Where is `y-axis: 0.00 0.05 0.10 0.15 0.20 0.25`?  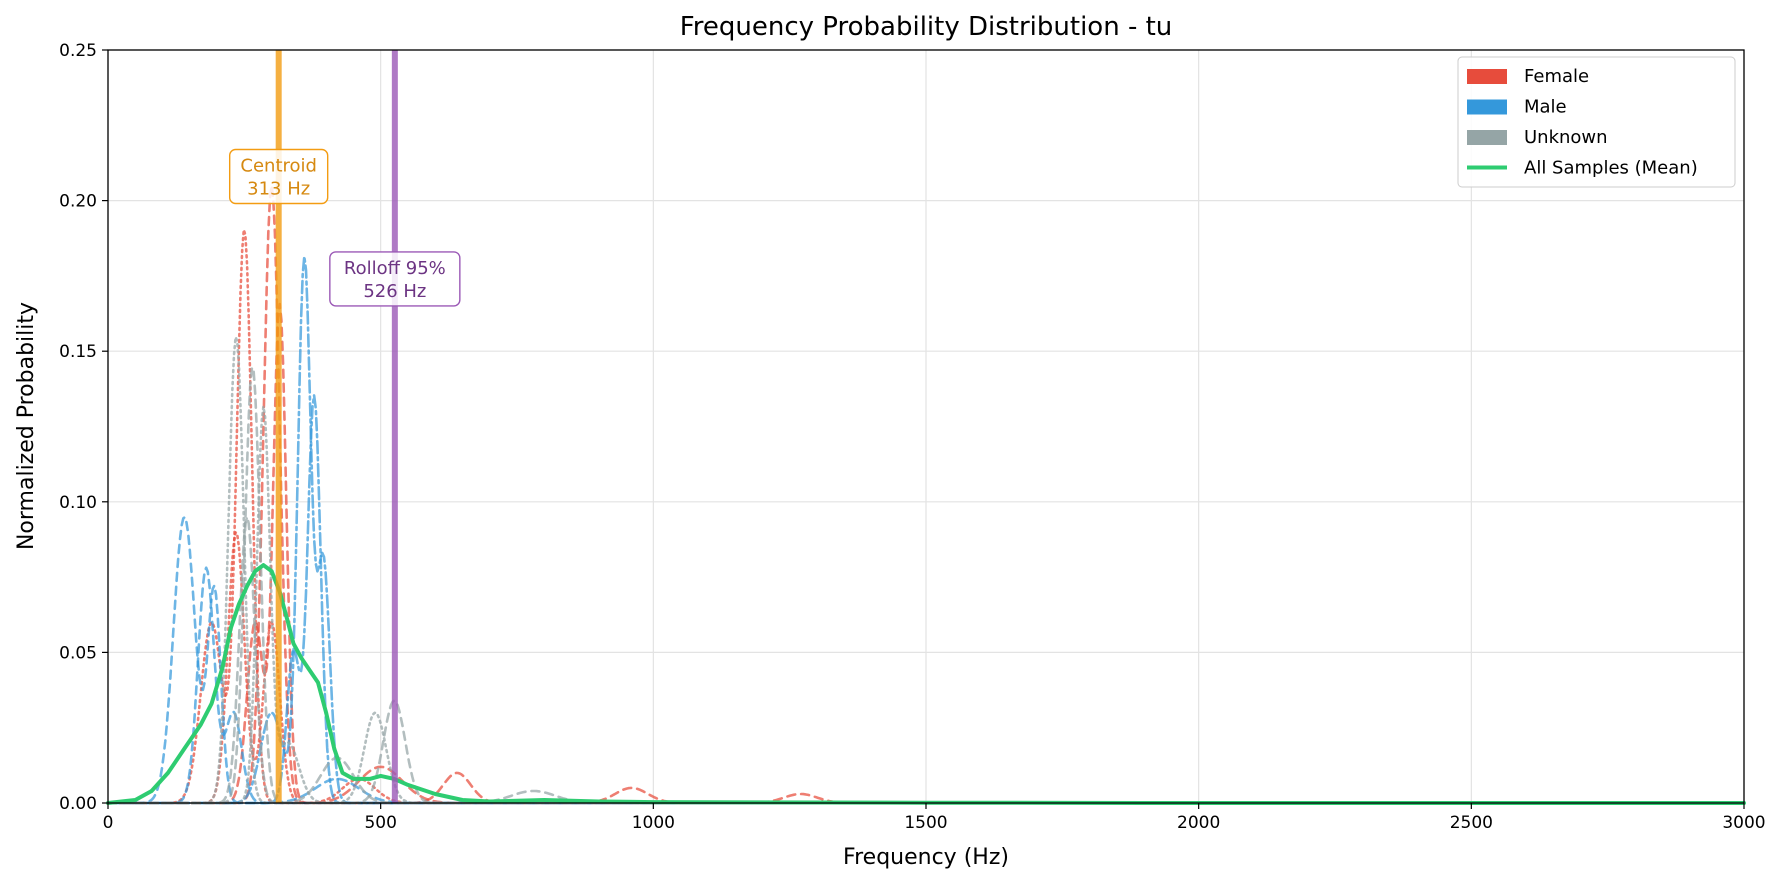
y-axis: 0.00 0.05 0.10 0.15 0.20 0.25 is located at coordinates (83, 427).